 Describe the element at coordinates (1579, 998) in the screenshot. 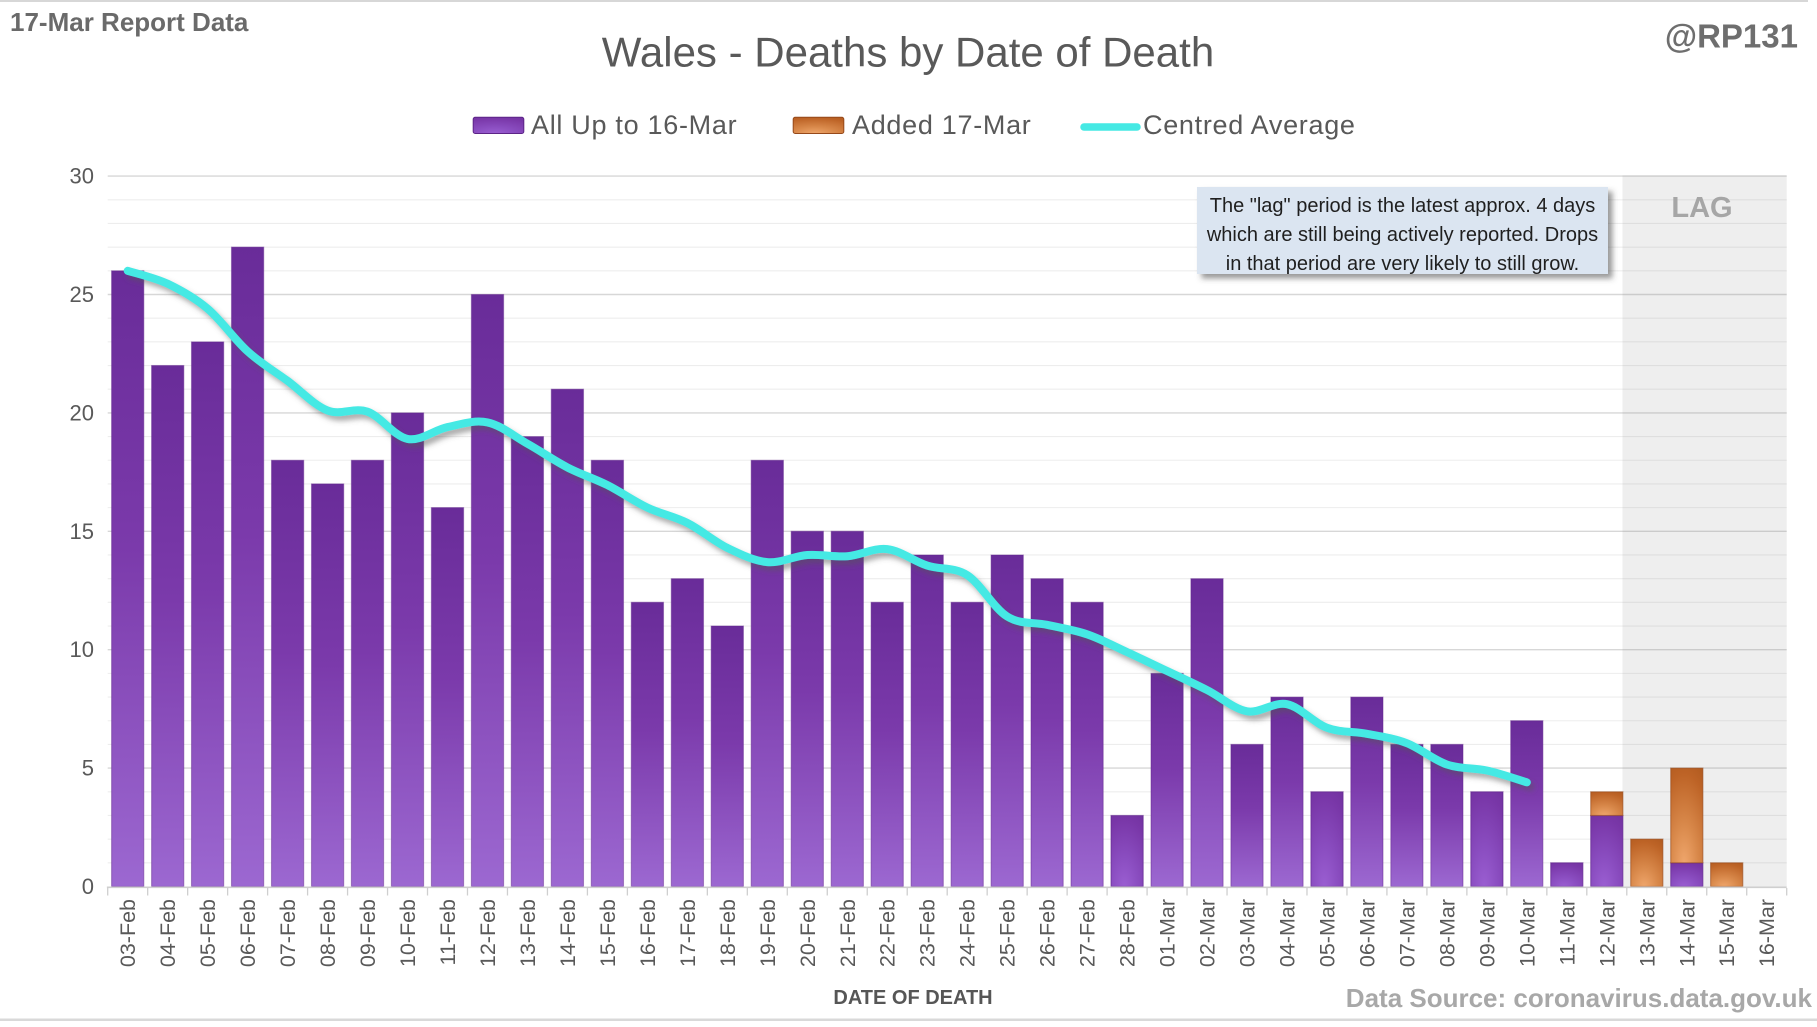

I see `svg-text:Data Source: coronavirus.data.: Data Source: coronavirus.data.gov.uk` at that location.